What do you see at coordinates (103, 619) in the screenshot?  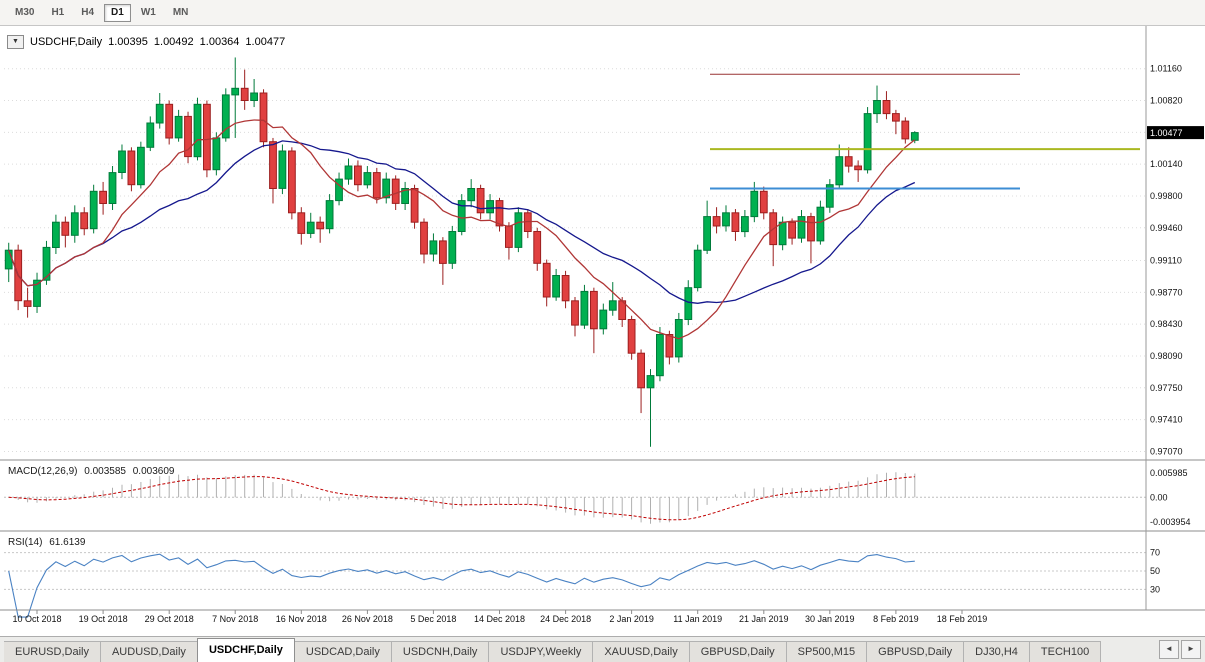 I see `svg-text: 19 Oct 2018` at bounding box center [103, 619].